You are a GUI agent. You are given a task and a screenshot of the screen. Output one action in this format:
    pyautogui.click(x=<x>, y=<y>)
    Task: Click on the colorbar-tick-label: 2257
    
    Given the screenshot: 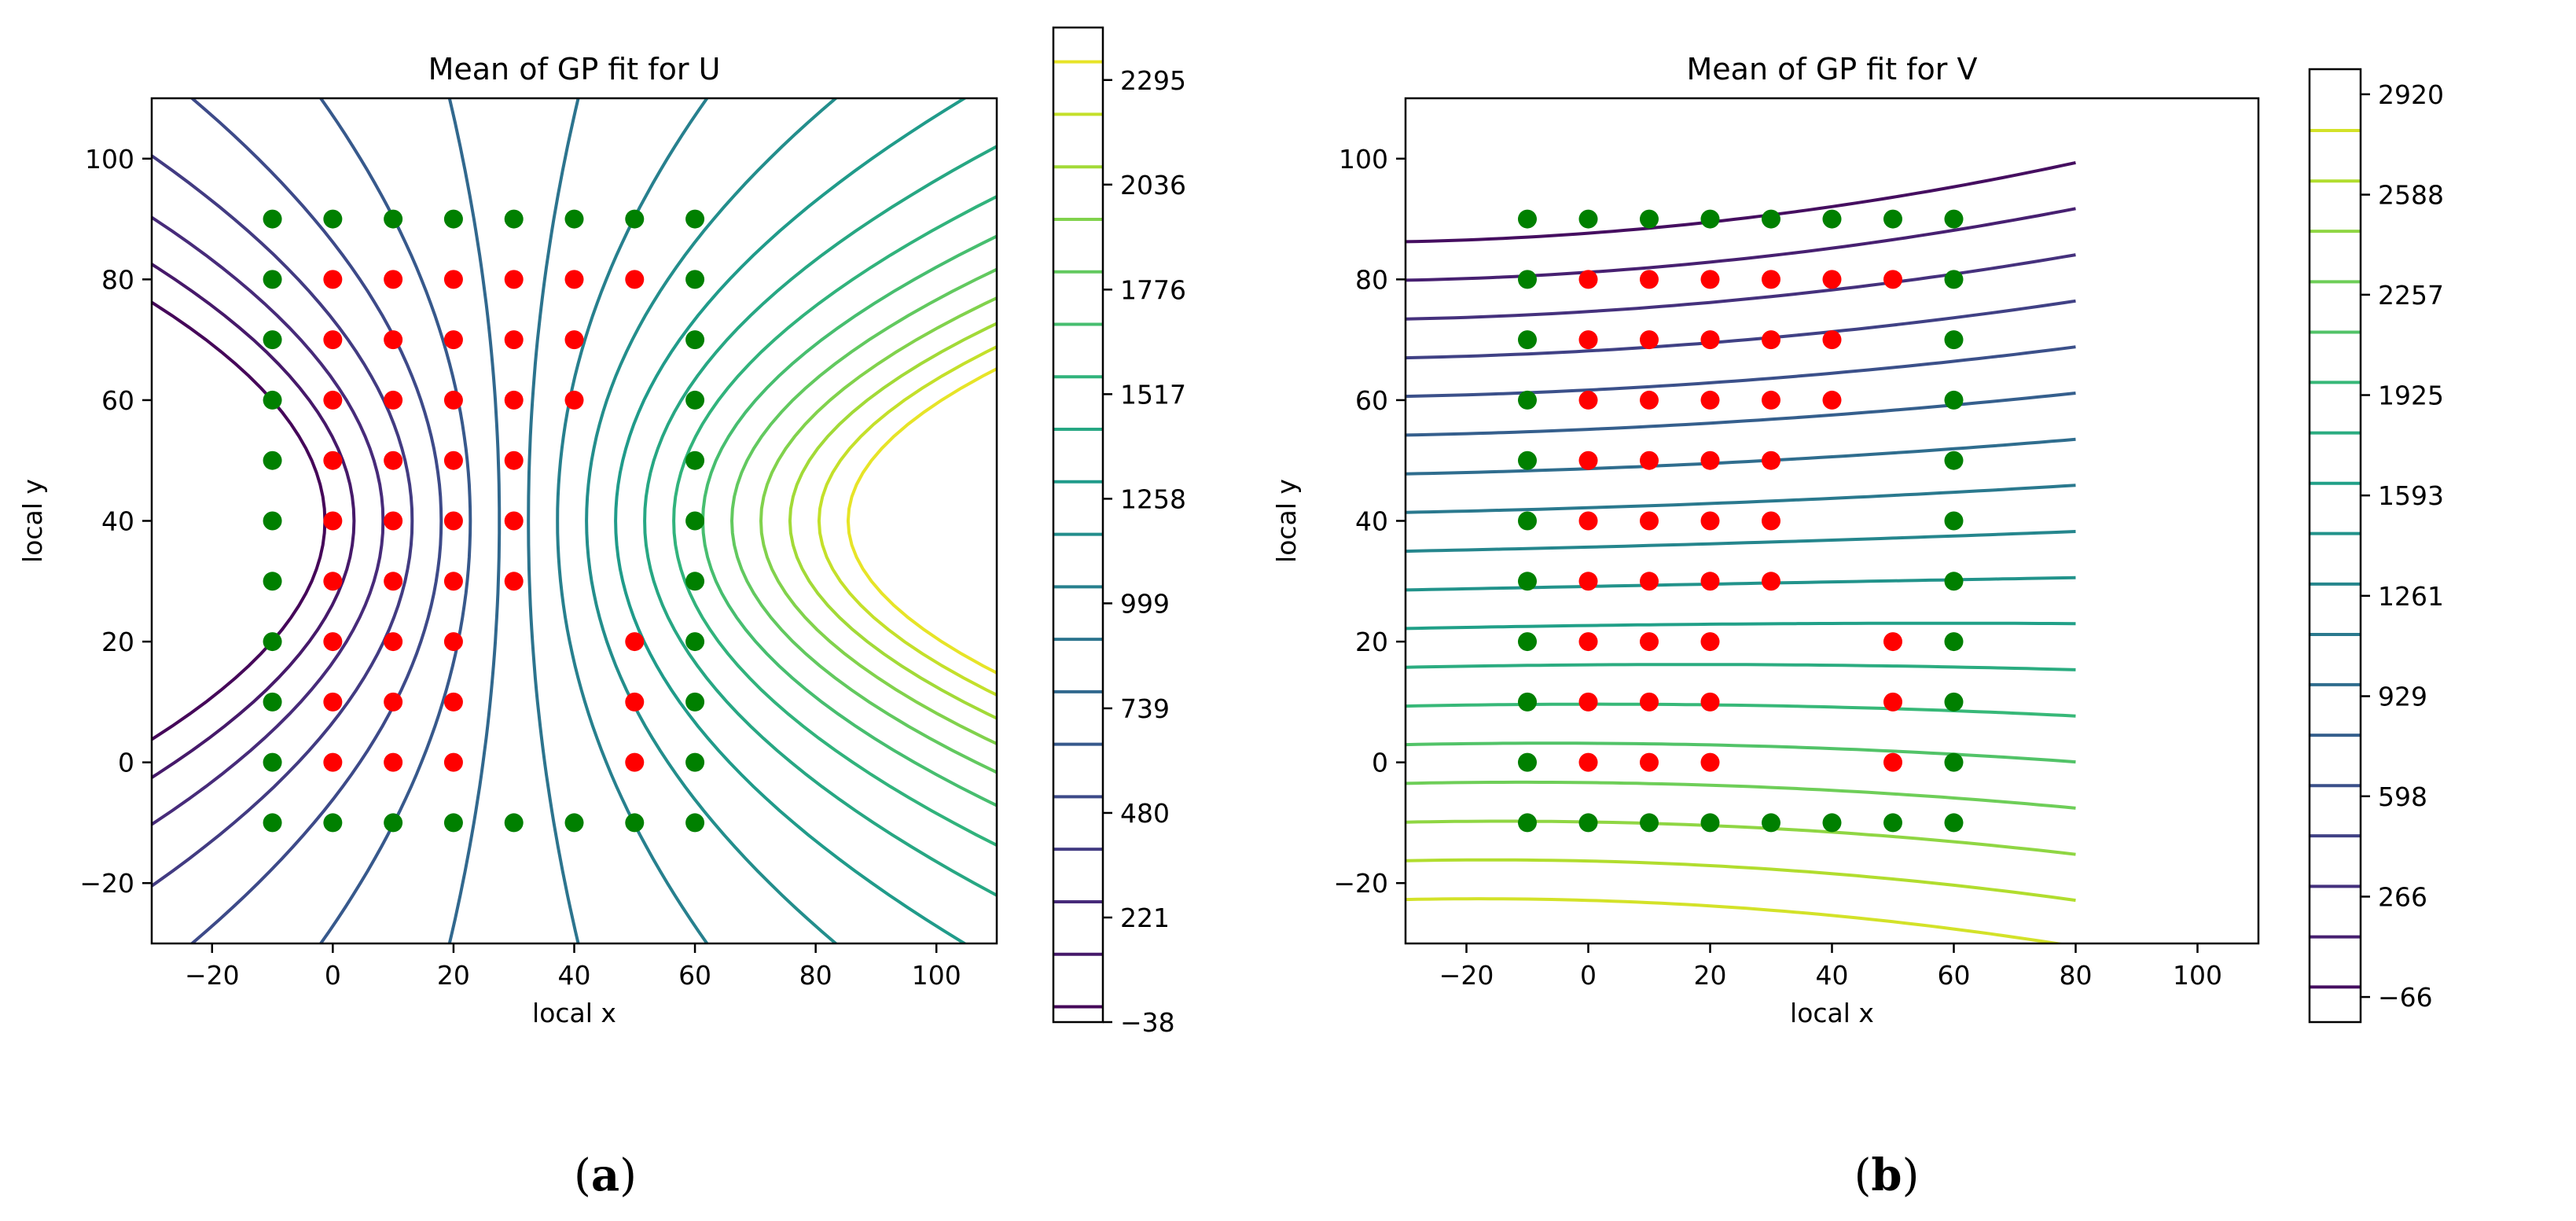 What is the action you would take?
    pyautogui.click(x=2411, y=295)
    